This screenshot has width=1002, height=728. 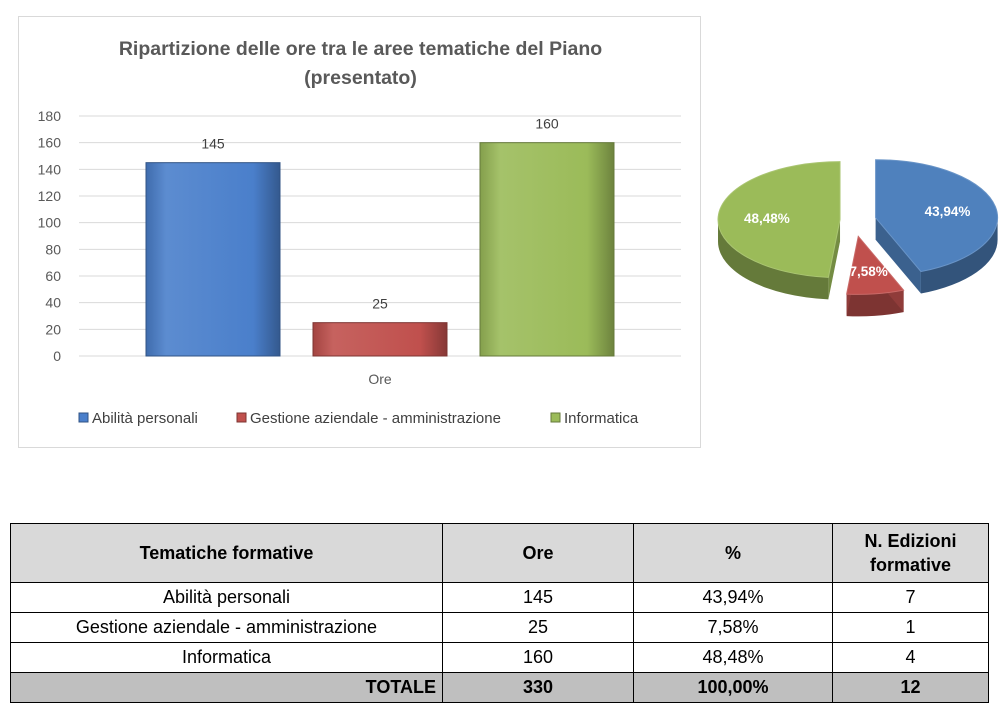 I want to click on header-percent: %, so click(x=733, y=553).